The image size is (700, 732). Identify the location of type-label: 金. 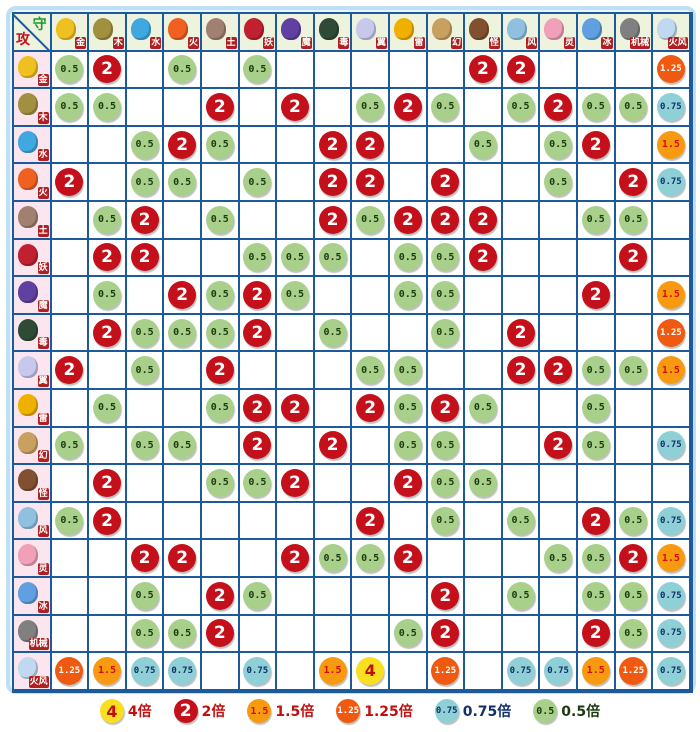
(81, 42).